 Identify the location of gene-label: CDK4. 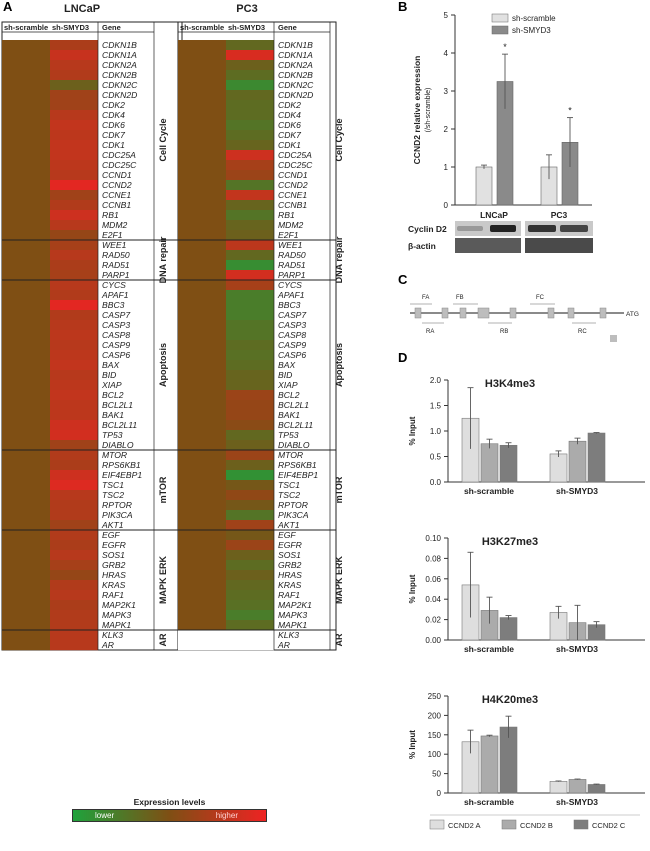
(113, 115).